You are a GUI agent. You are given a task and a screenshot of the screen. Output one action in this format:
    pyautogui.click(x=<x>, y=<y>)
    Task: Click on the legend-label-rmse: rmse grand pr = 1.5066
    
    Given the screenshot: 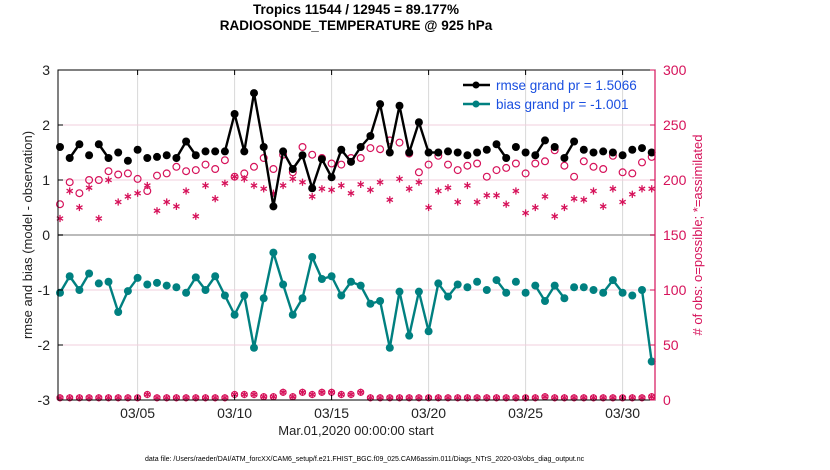 What is the action you would take?
    pyautogui.click(x=566, y=85)
    